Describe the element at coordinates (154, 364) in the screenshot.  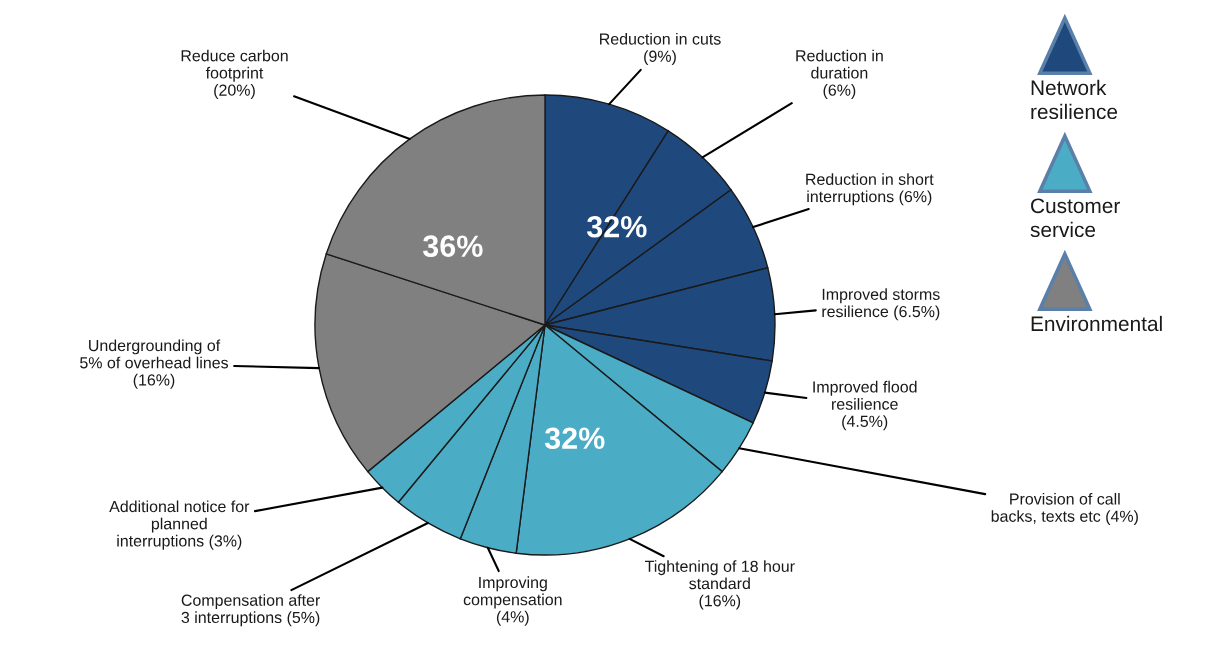
I see `slice-label: Undergrounding of 5% of overhead lines (16%)` at that location.